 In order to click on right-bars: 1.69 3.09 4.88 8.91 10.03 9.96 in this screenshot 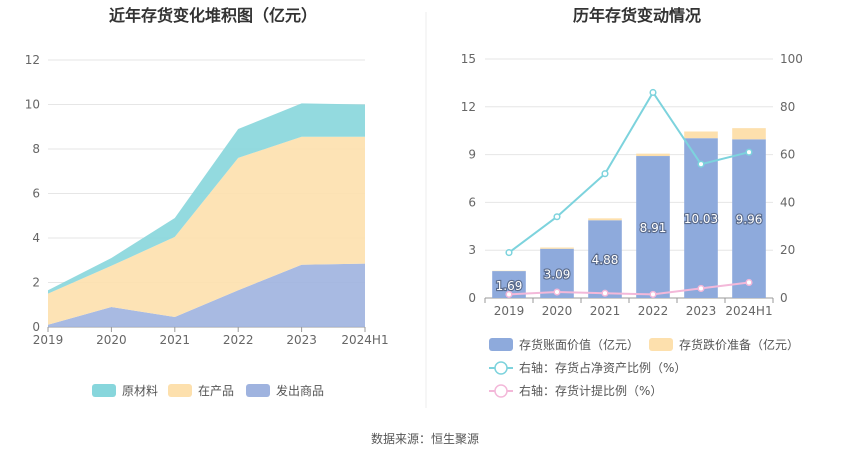, I will do `click(629, 213)`.